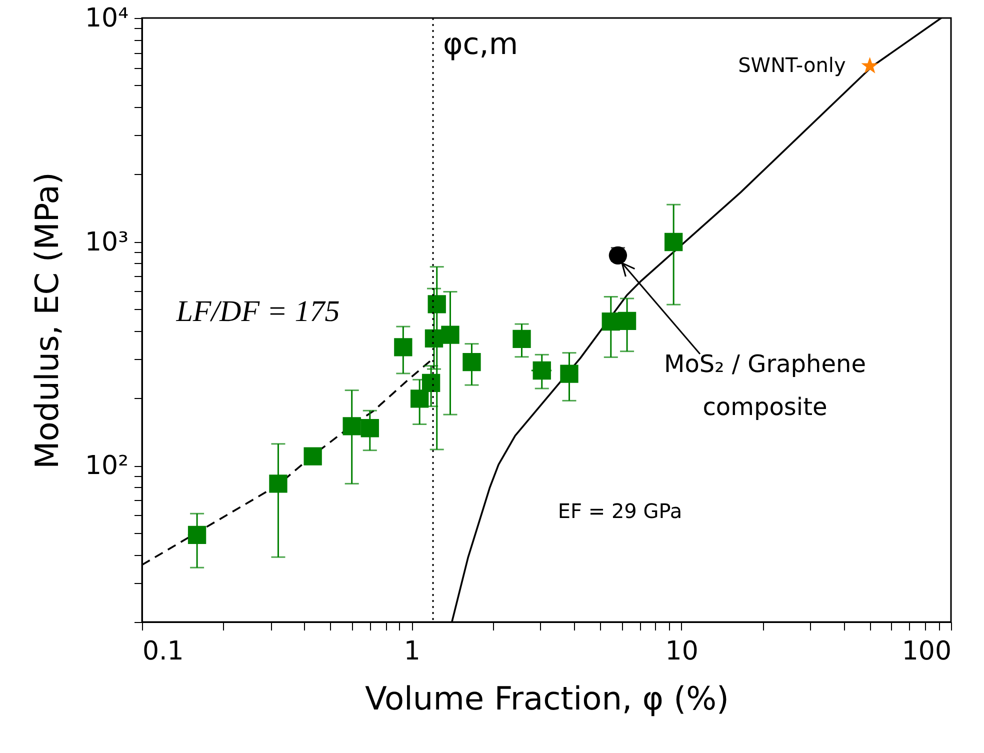  What do you see at coordinates (480, 44) in the screenshot?
I see `ref-line-label: φc,m` at bounding box center [480, 44].